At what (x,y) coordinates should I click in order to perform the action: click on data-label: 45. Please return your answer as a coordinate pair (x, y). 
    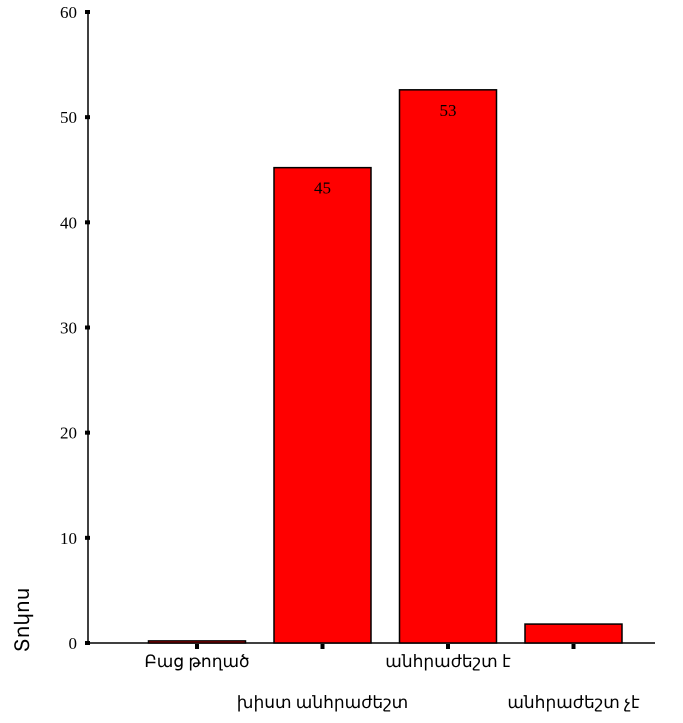
    Looking at the image, I should click on (322, 188).